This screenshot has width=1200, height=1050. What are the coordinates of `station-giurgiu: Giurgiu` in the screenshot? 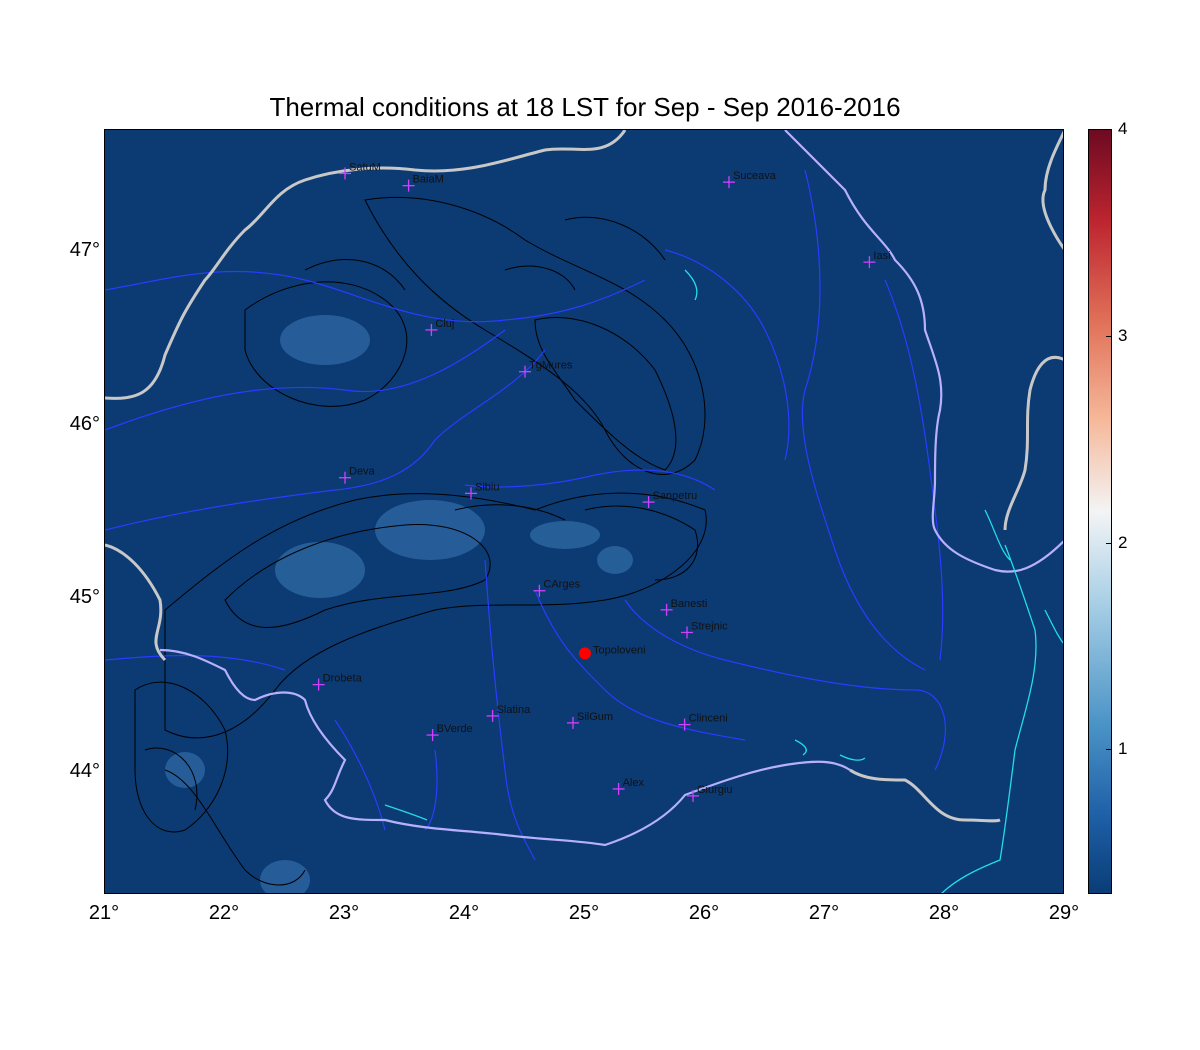 It's located at (709, 793).